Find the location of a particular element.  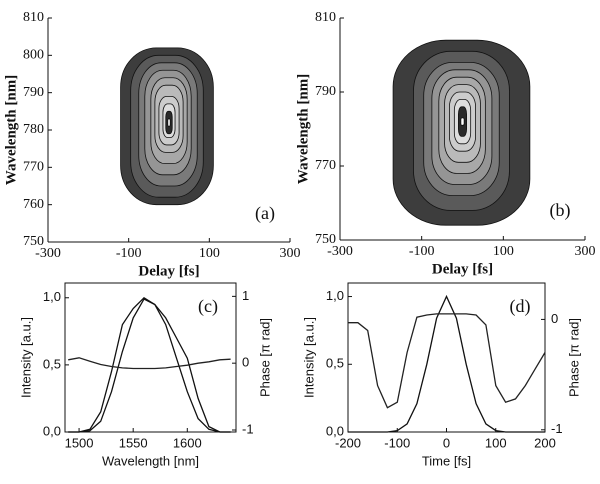

y-tick-label: 760 is located at coordinates (33, 204).